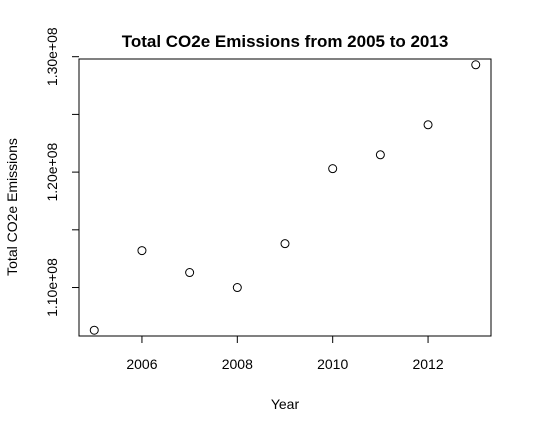 The image size is (533, 434). I want to click on x-tick-label: 2008, so click(237, 364).